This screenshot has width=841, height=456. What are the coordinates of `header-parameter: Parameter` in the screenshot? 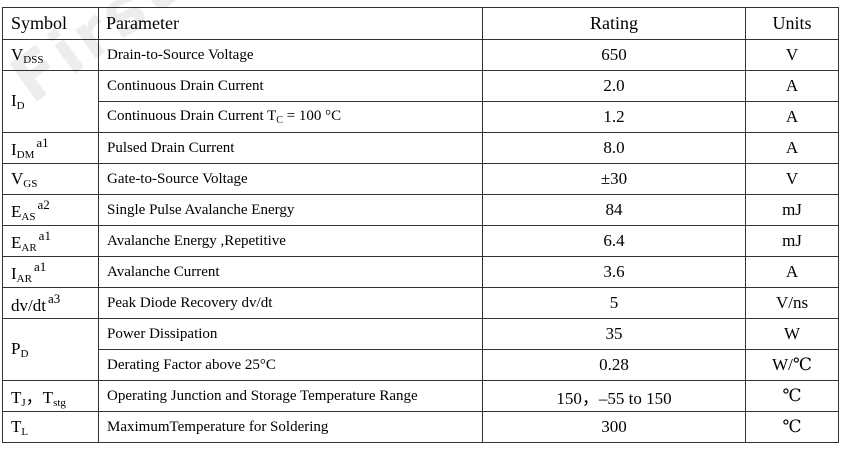 It's located at (290, 23).